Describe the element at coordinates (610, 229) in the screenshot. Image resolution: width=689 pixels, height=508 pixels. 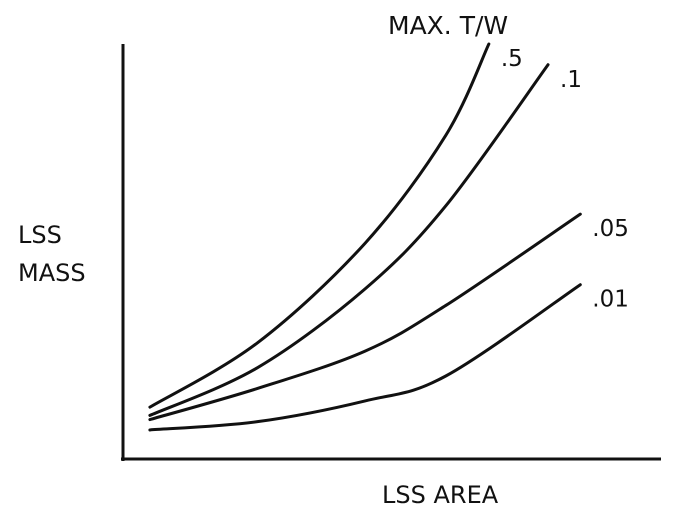
I see `series-label-05: .05` at that location.